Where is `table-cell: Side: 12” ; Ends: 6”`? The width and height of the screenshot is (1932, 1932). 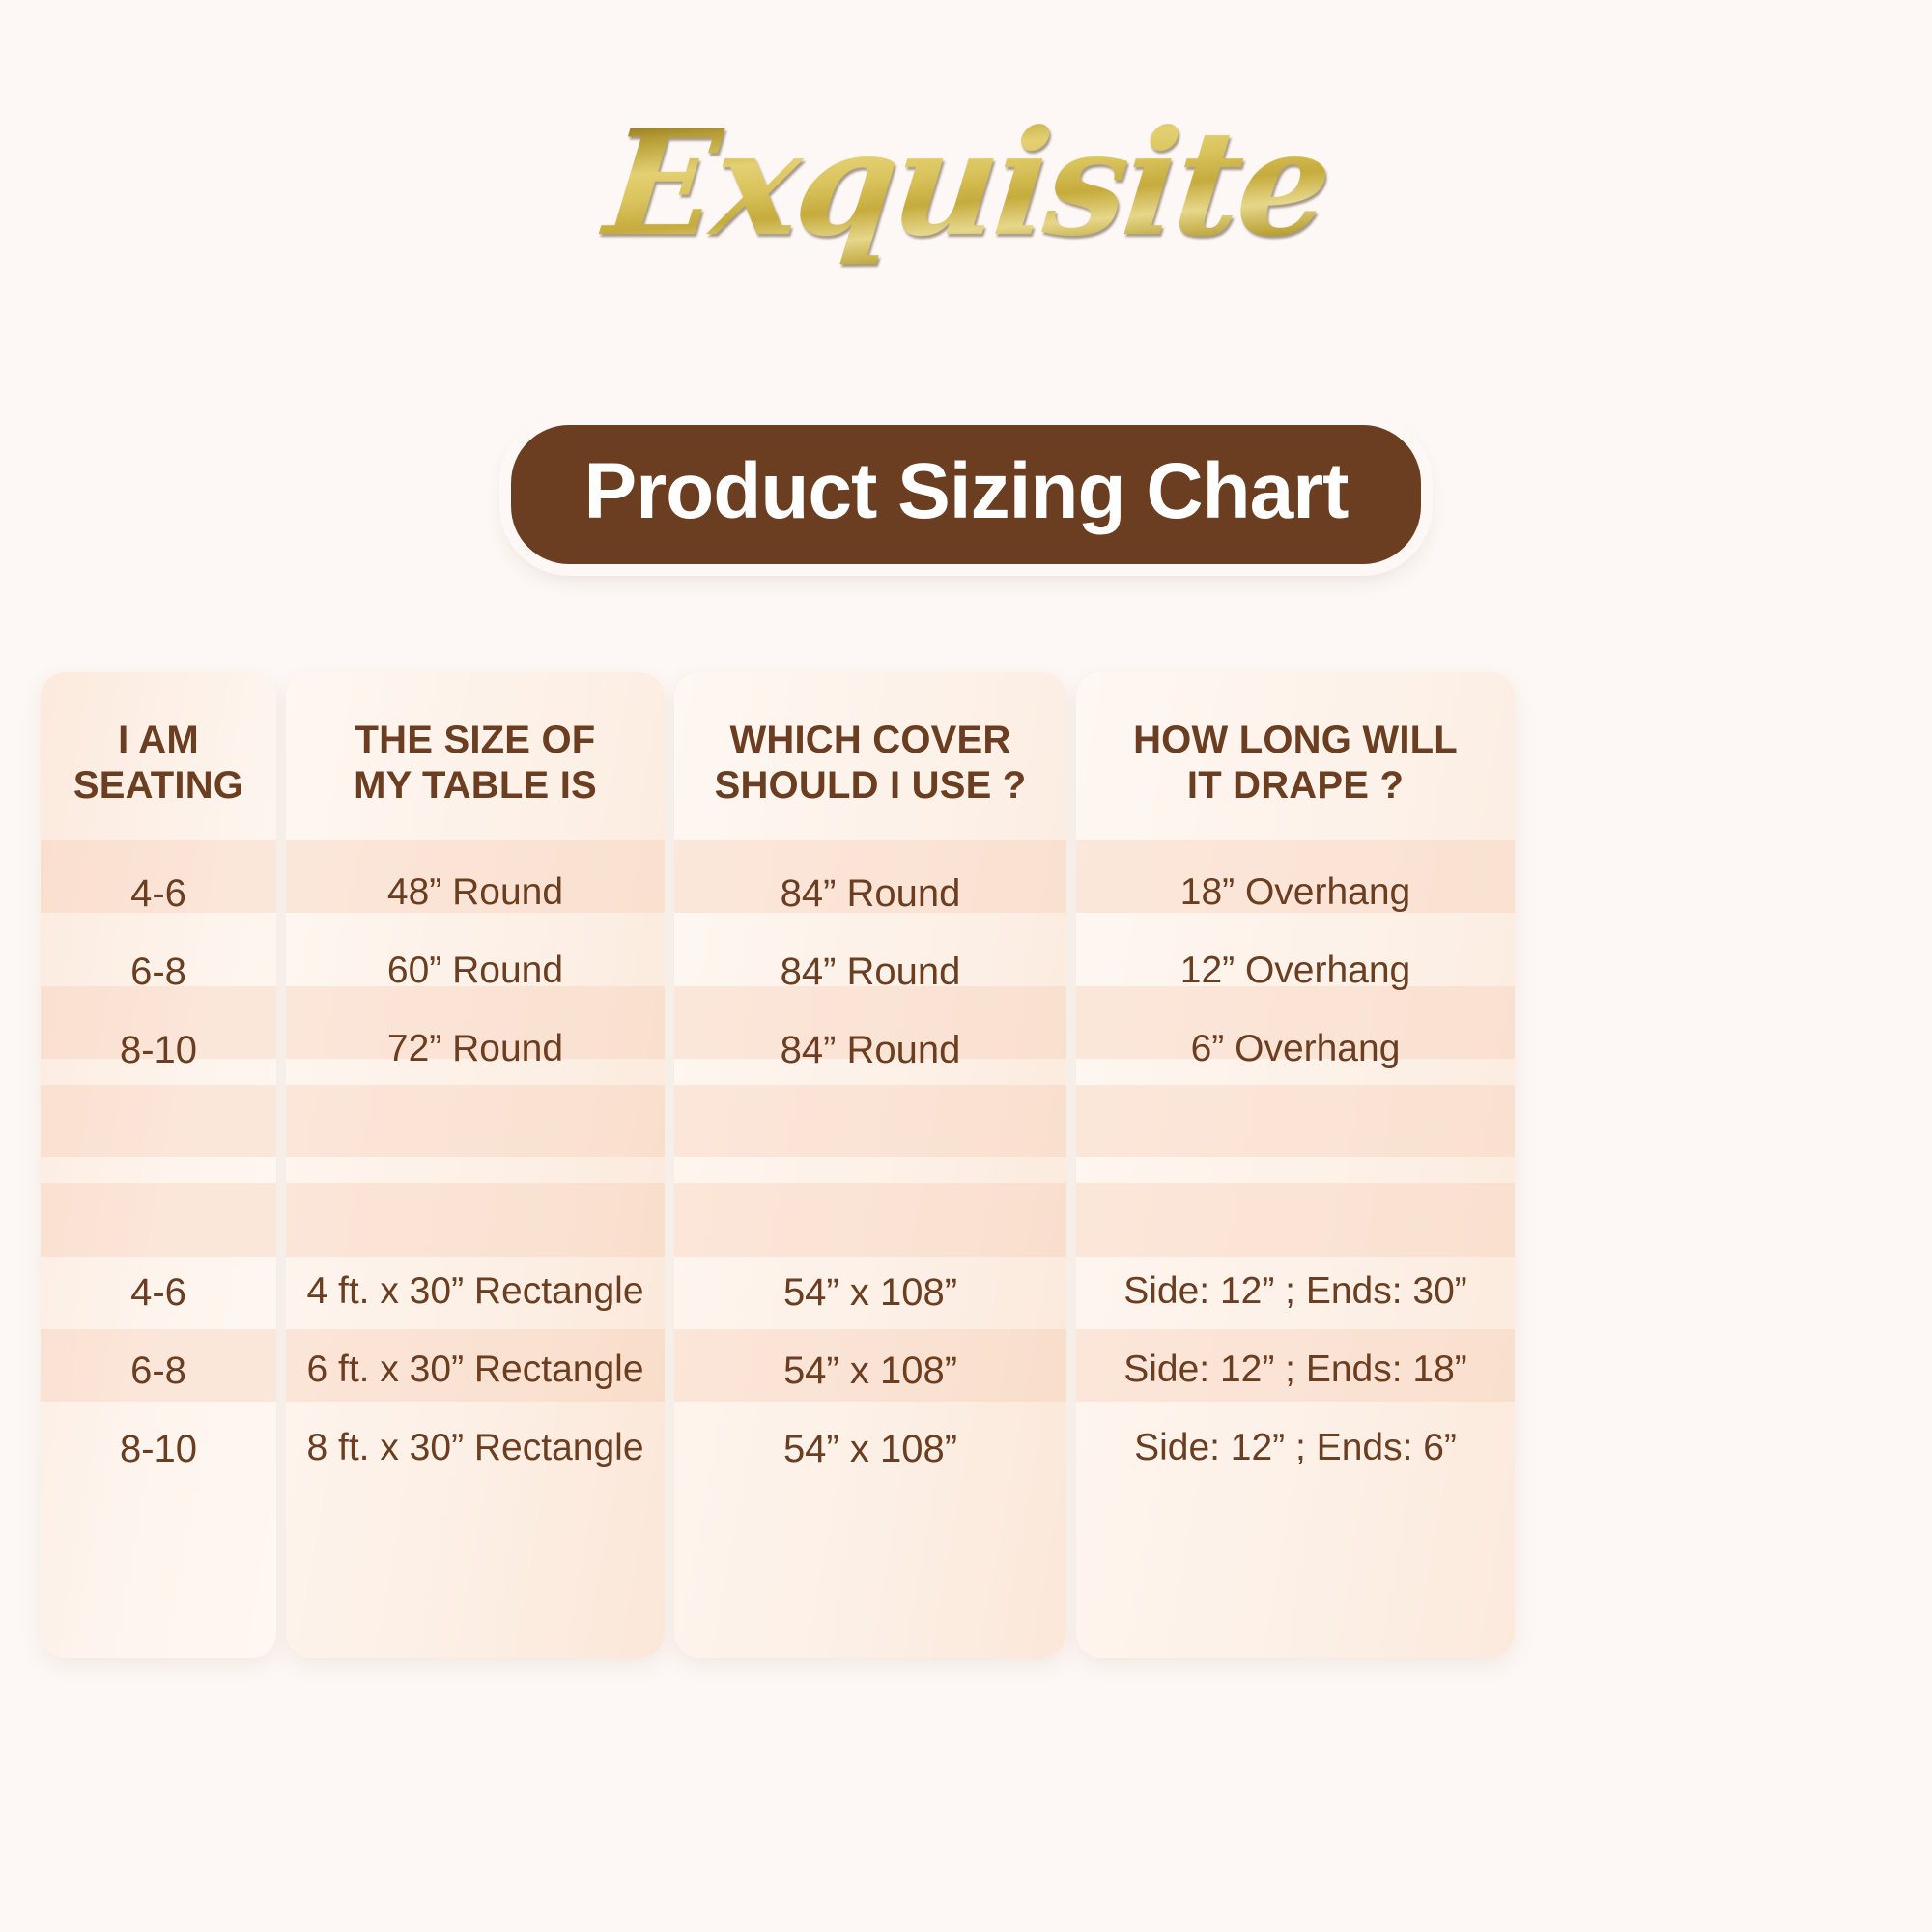 table-cell: Side: 12” ; Ends: 6” is located at coordinates (1295, 1448).